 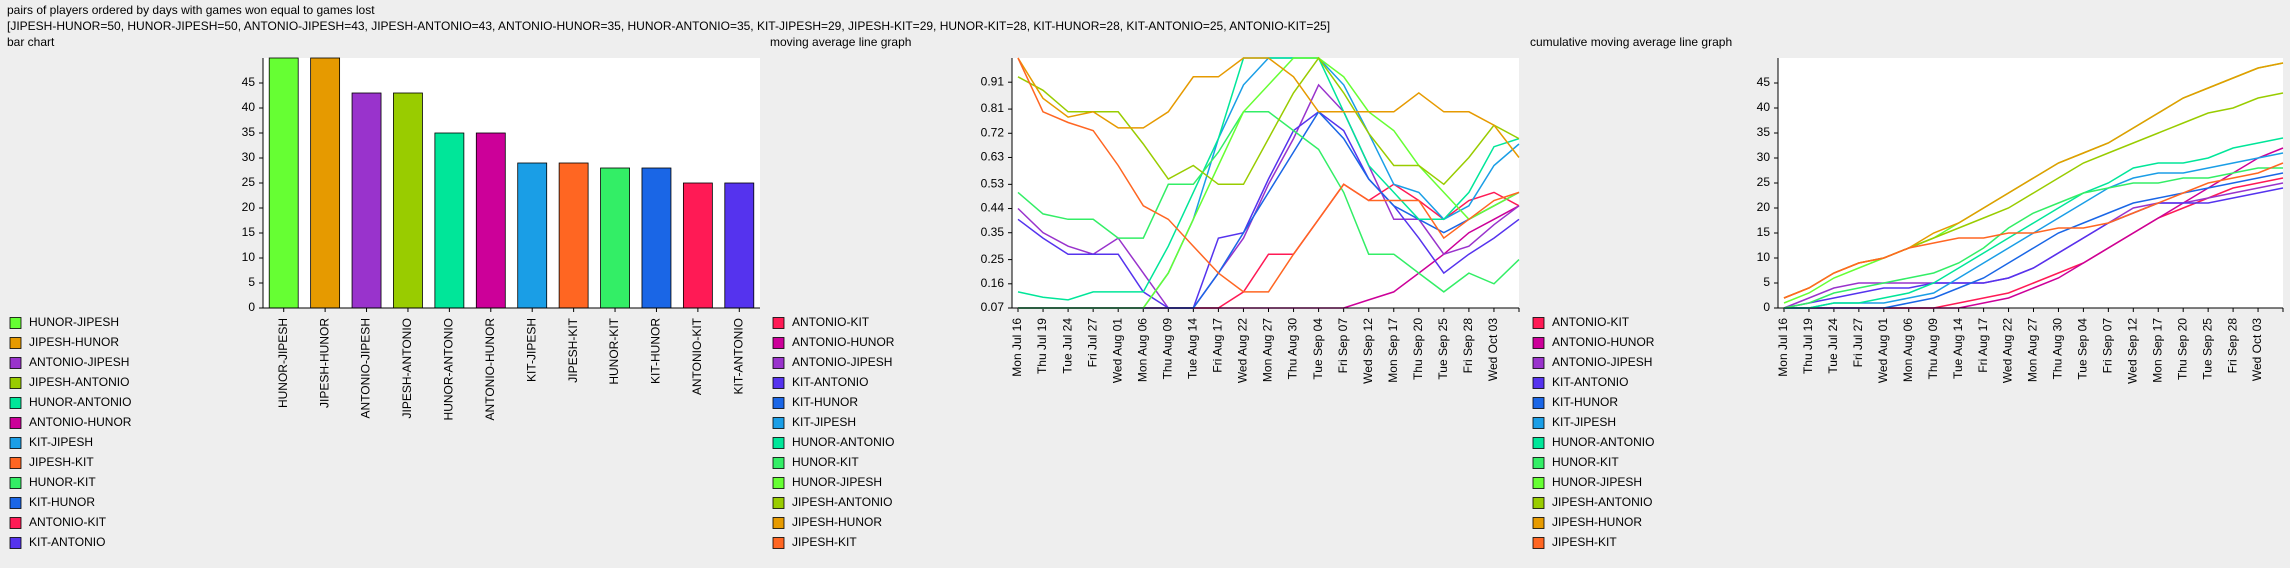 What do you see at coordinates (993, 259) in the screenshot?
I see `y-tick-label: 0.25` at bounding box center [993, 259].